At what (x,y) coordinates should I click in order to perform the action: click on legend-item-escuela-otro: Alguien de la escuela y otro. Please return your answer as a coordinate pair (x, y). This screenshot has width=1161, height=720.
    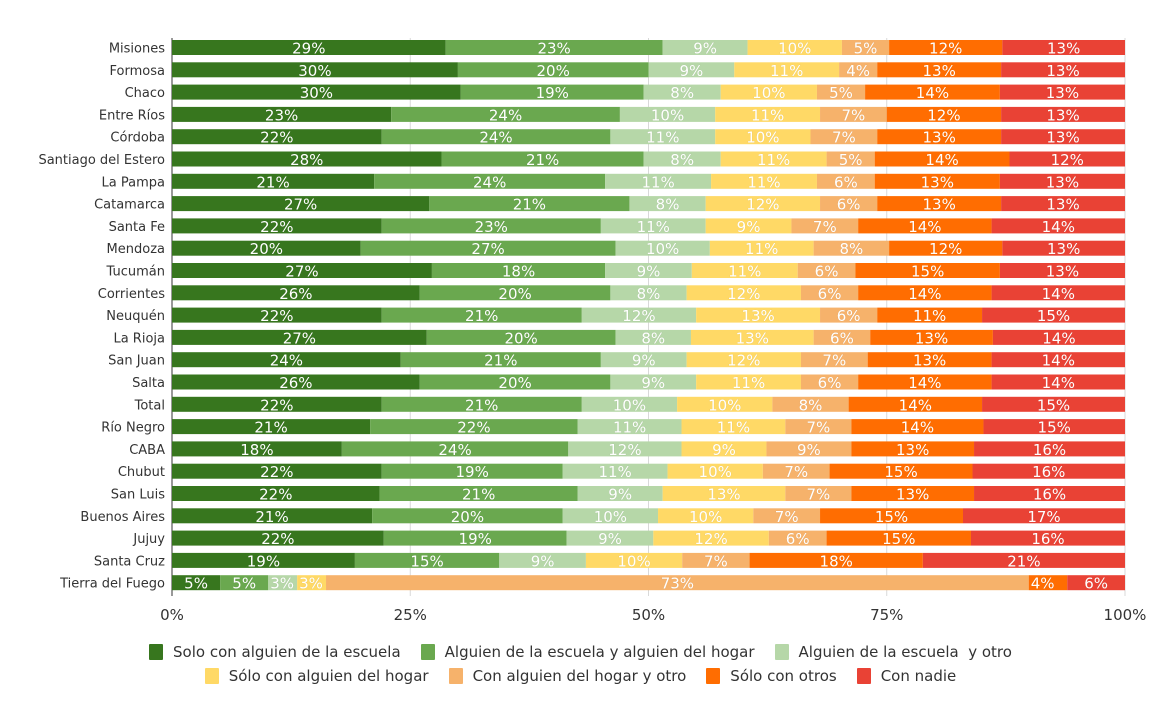
    Looking at the image, I should click on (893, 652).